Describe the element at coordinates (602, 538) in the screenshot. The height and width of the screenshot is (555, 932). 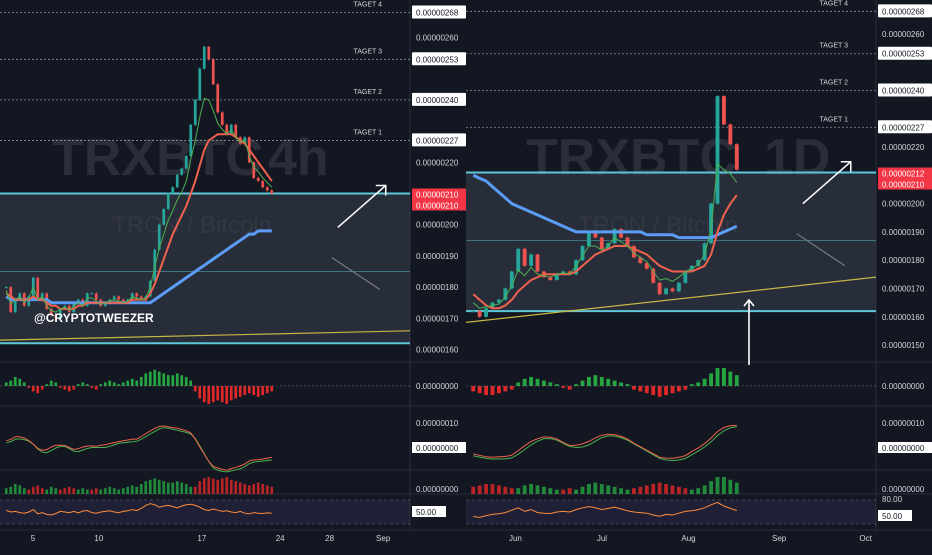
I see `x-tick-label: Jul` at that location.